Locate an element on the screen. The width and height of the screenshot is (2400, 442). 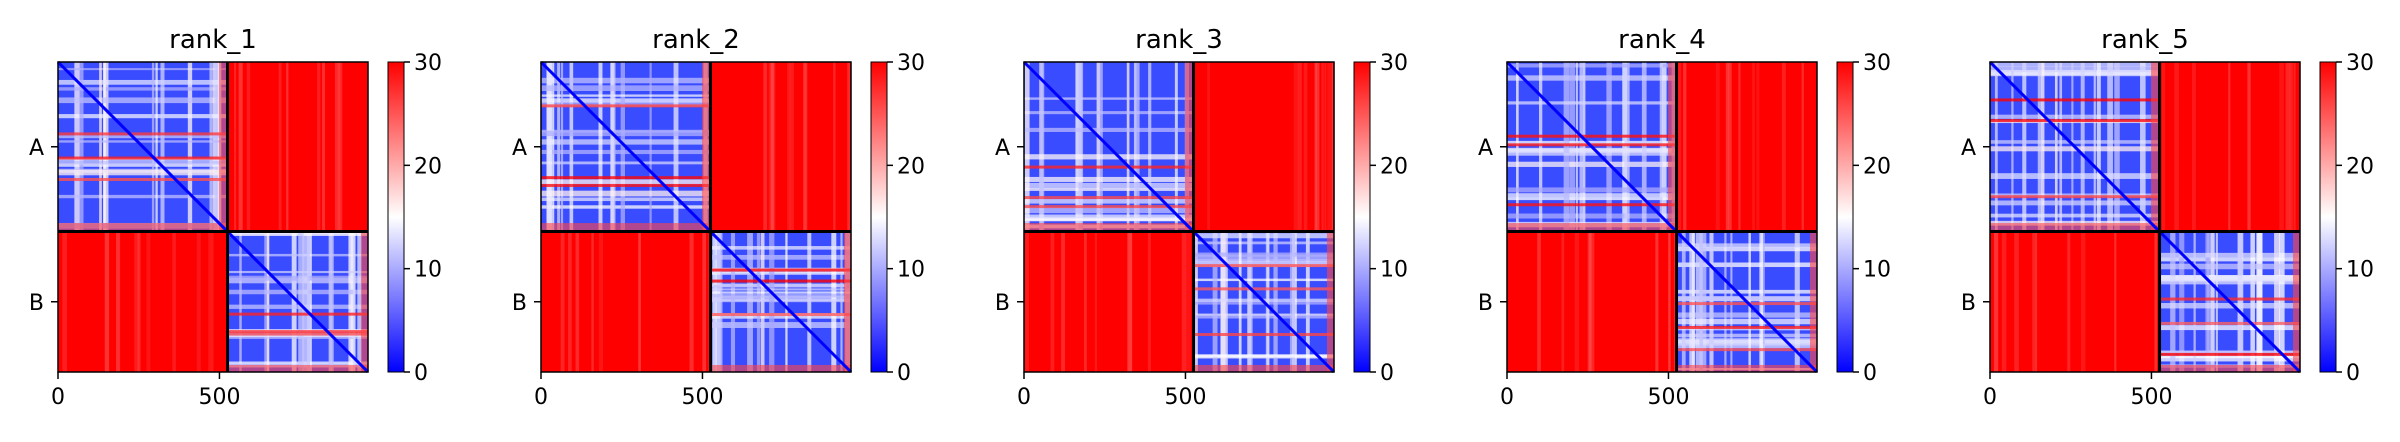
inter-chain-block is located at coordinates (1746, 147).